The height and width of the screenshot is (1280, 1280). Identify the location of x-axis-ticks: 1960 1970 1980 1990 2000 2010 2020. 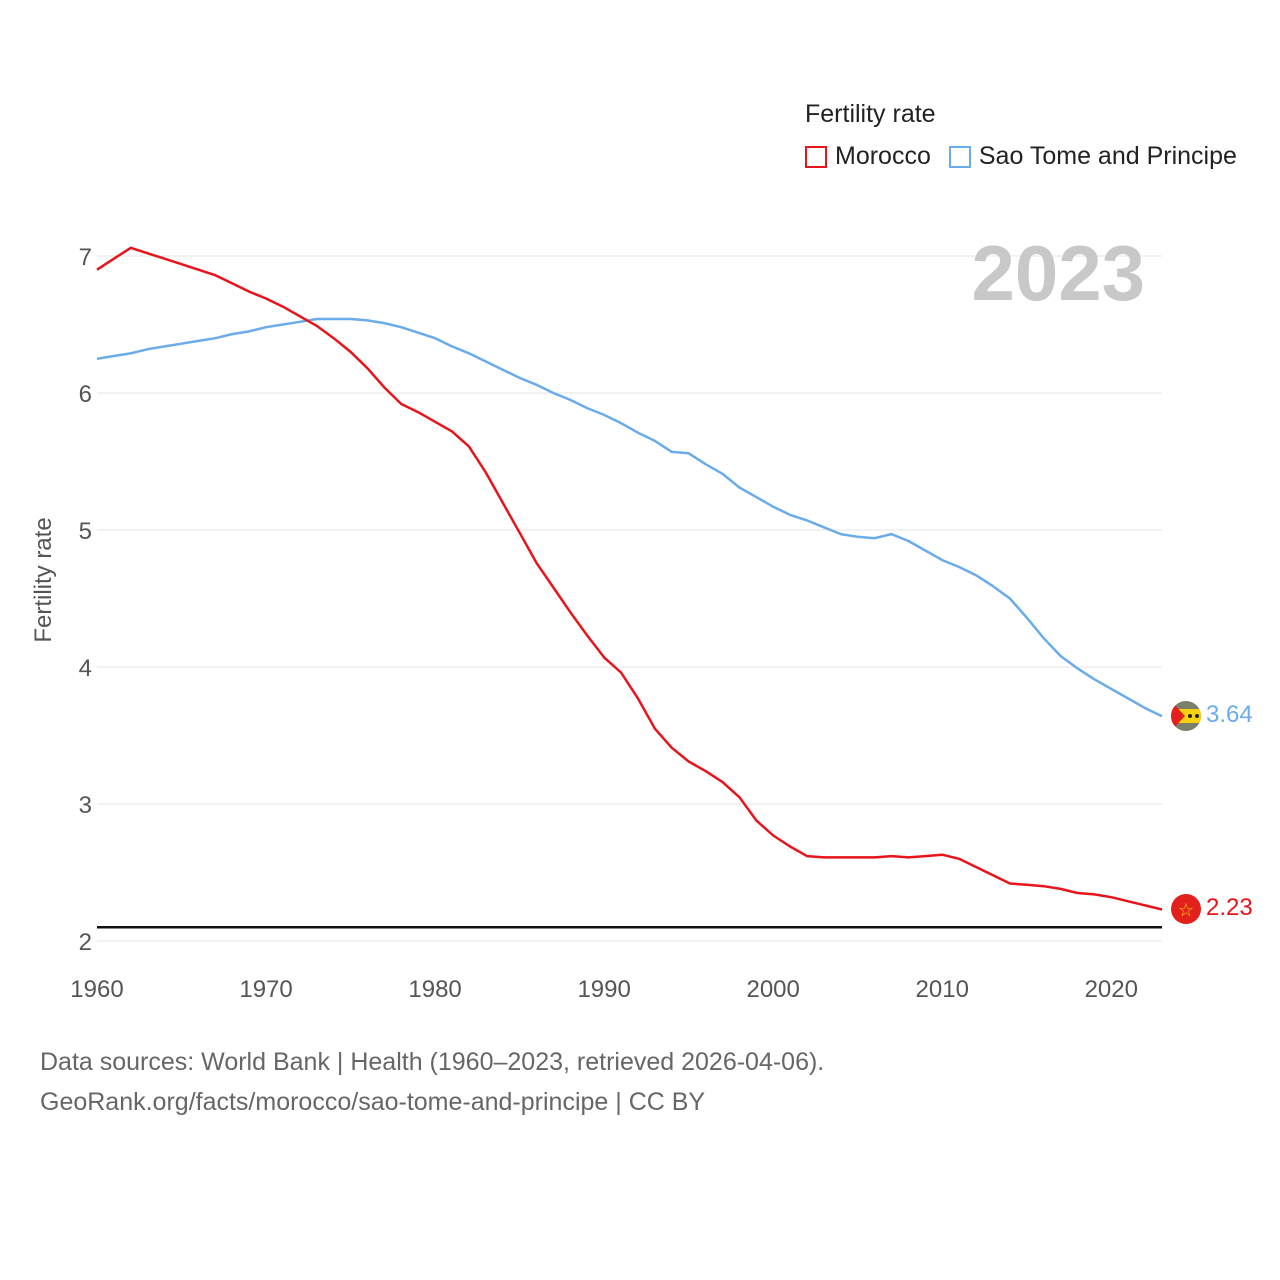
(604, 989).